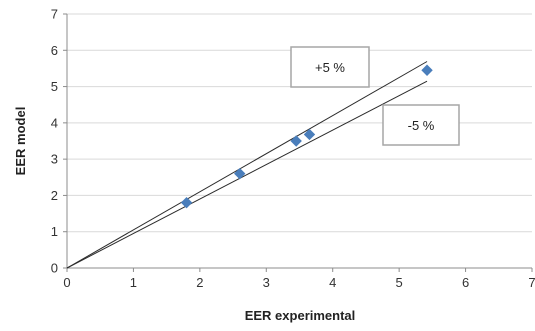 The width and height of the screenshot is (535, 331). I want to click on y-tick-label: 7, so click(54, 14).